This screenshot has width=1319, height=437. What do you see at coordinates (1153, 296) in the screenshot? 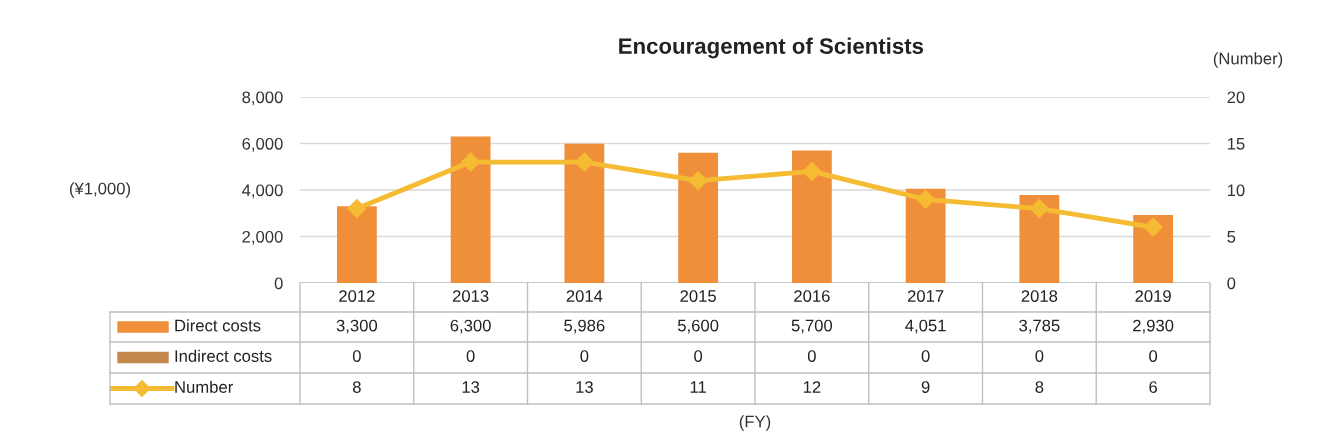
I see `x-tick-label: 2019` at bounding box center [1153, 296].